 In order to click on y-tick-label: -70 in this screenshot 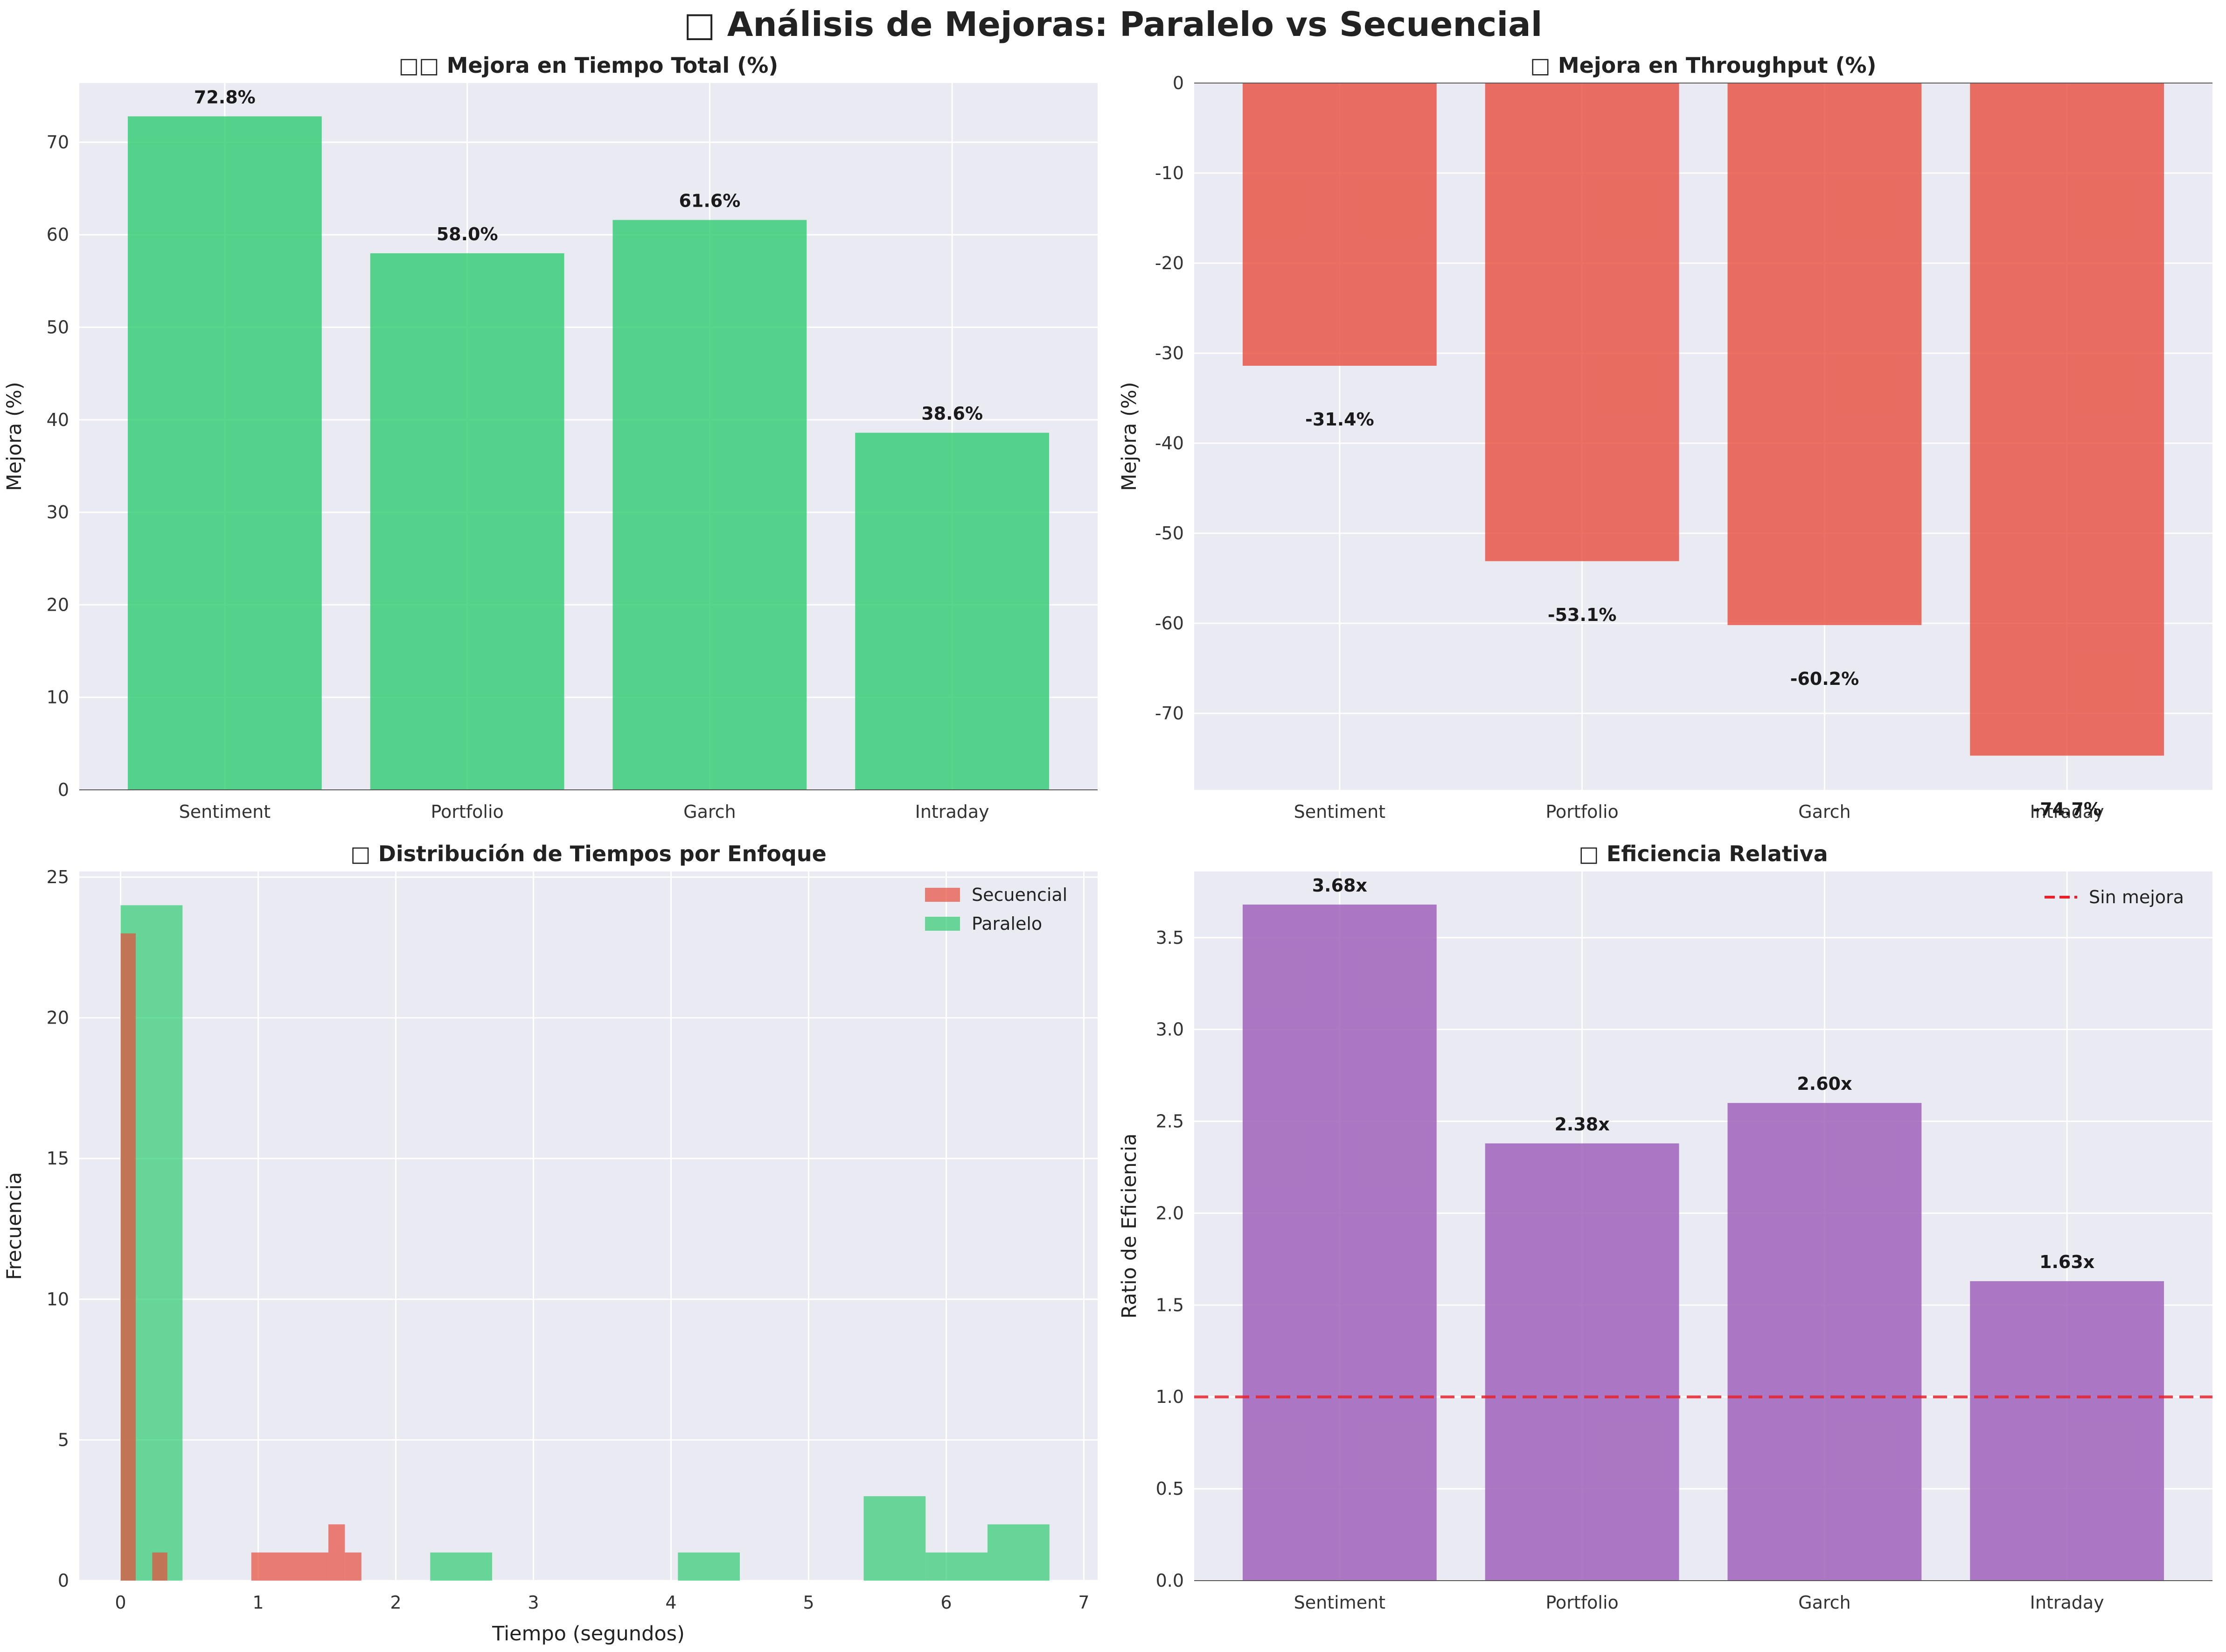, I will do `click(1169, 714)`.